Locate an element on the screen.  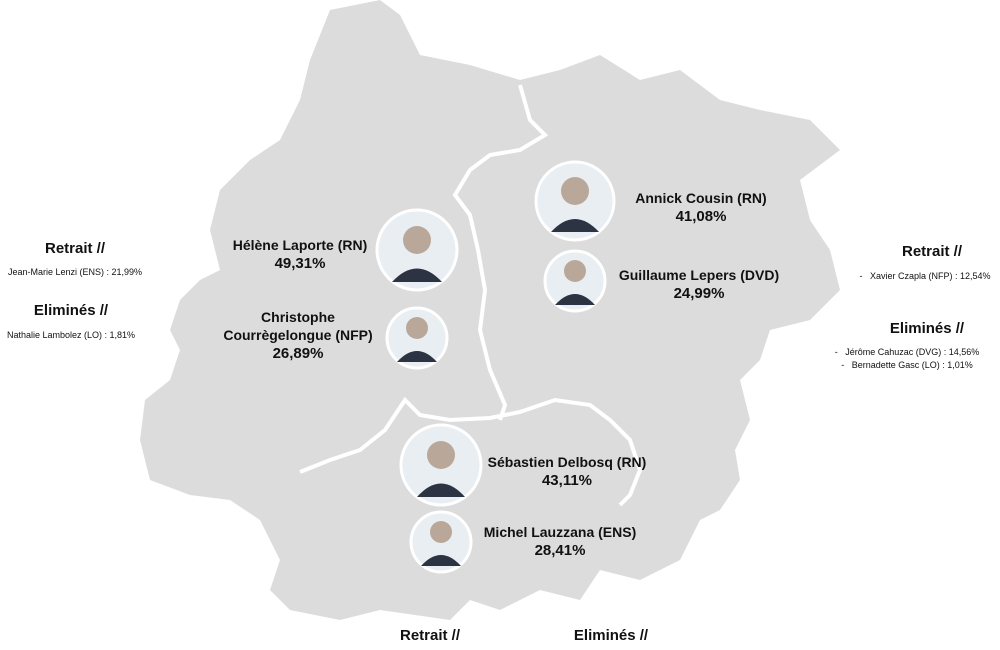
candidate-score: 49,31% is located at coordinates (300, 263).